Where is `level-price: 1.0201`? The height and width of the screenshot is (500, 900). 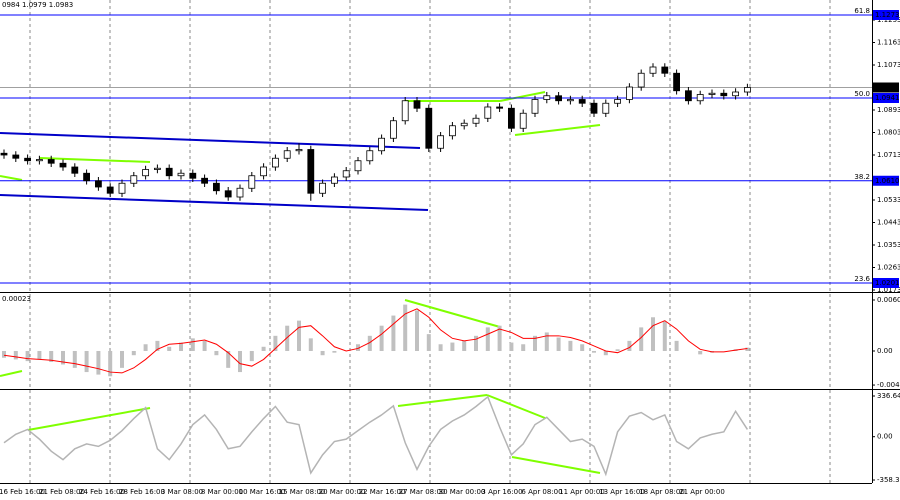 level-price: 1.0201 is located at coordinates (887, 283).